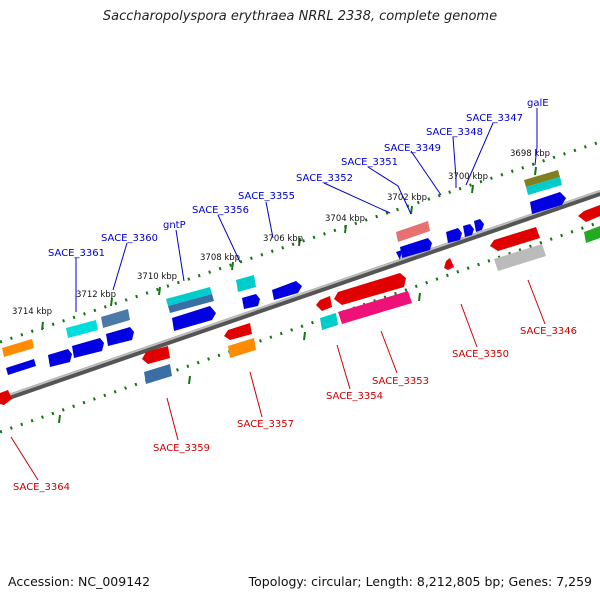 Image resolution: width=600 pixels, height=605 pixels. I want to click on tick-label: 3706 kbp, so click(283, 239).